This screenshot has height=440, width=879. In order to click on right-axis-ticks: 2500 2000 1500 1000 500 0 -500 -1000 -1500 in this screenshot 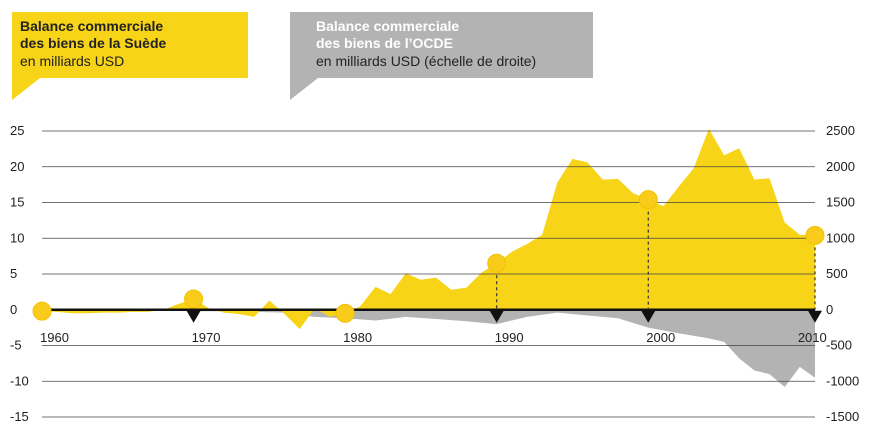, I will do `click(842, 273)`.